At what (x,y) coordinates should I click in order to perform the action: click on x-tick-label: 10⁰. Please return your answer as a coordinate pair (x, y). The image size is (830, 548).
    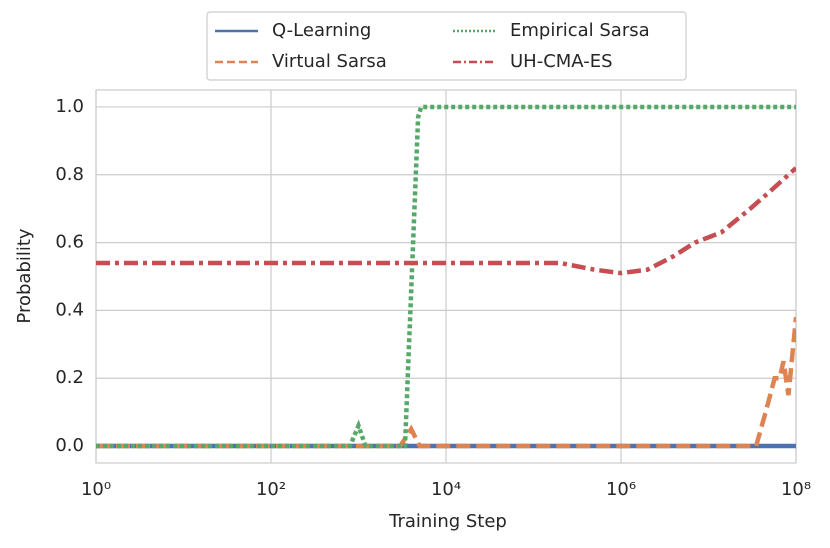
    Looking at the image, I should click on (96, 489).